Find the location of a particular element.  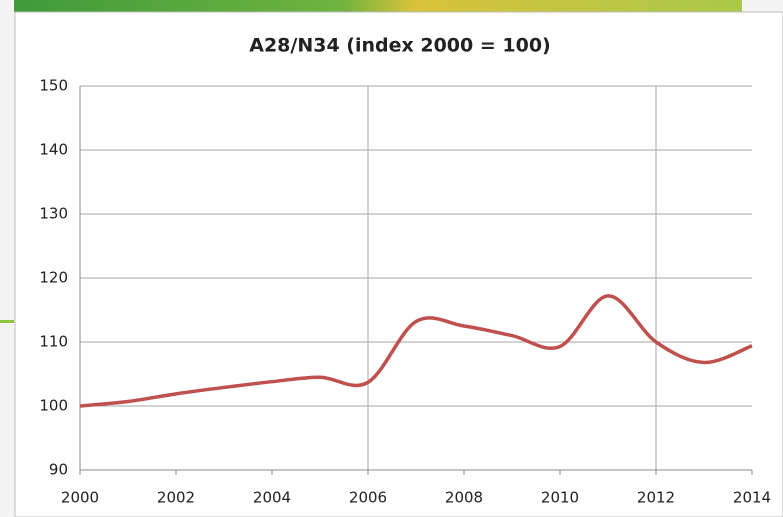

y-tick-label: 120 is located at coordinates (53, 278).